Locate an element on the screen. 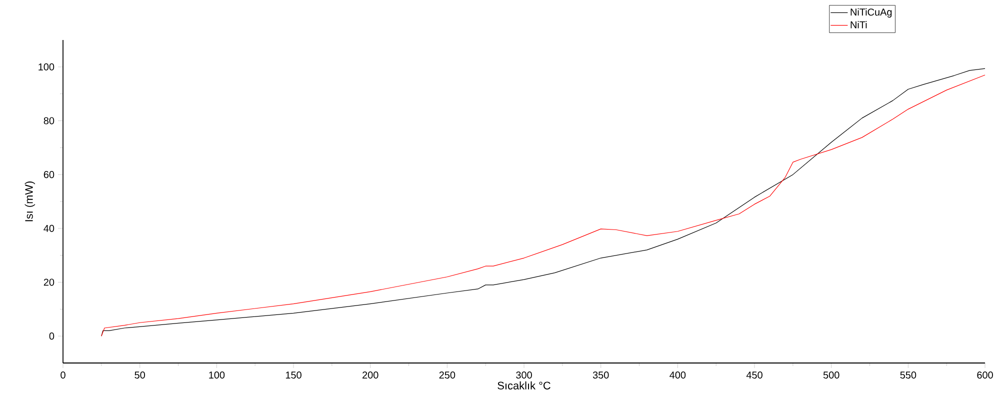 This screenshot has height=416, width=1000. x-tick-label: 250 is located at coordinates (447, 375).